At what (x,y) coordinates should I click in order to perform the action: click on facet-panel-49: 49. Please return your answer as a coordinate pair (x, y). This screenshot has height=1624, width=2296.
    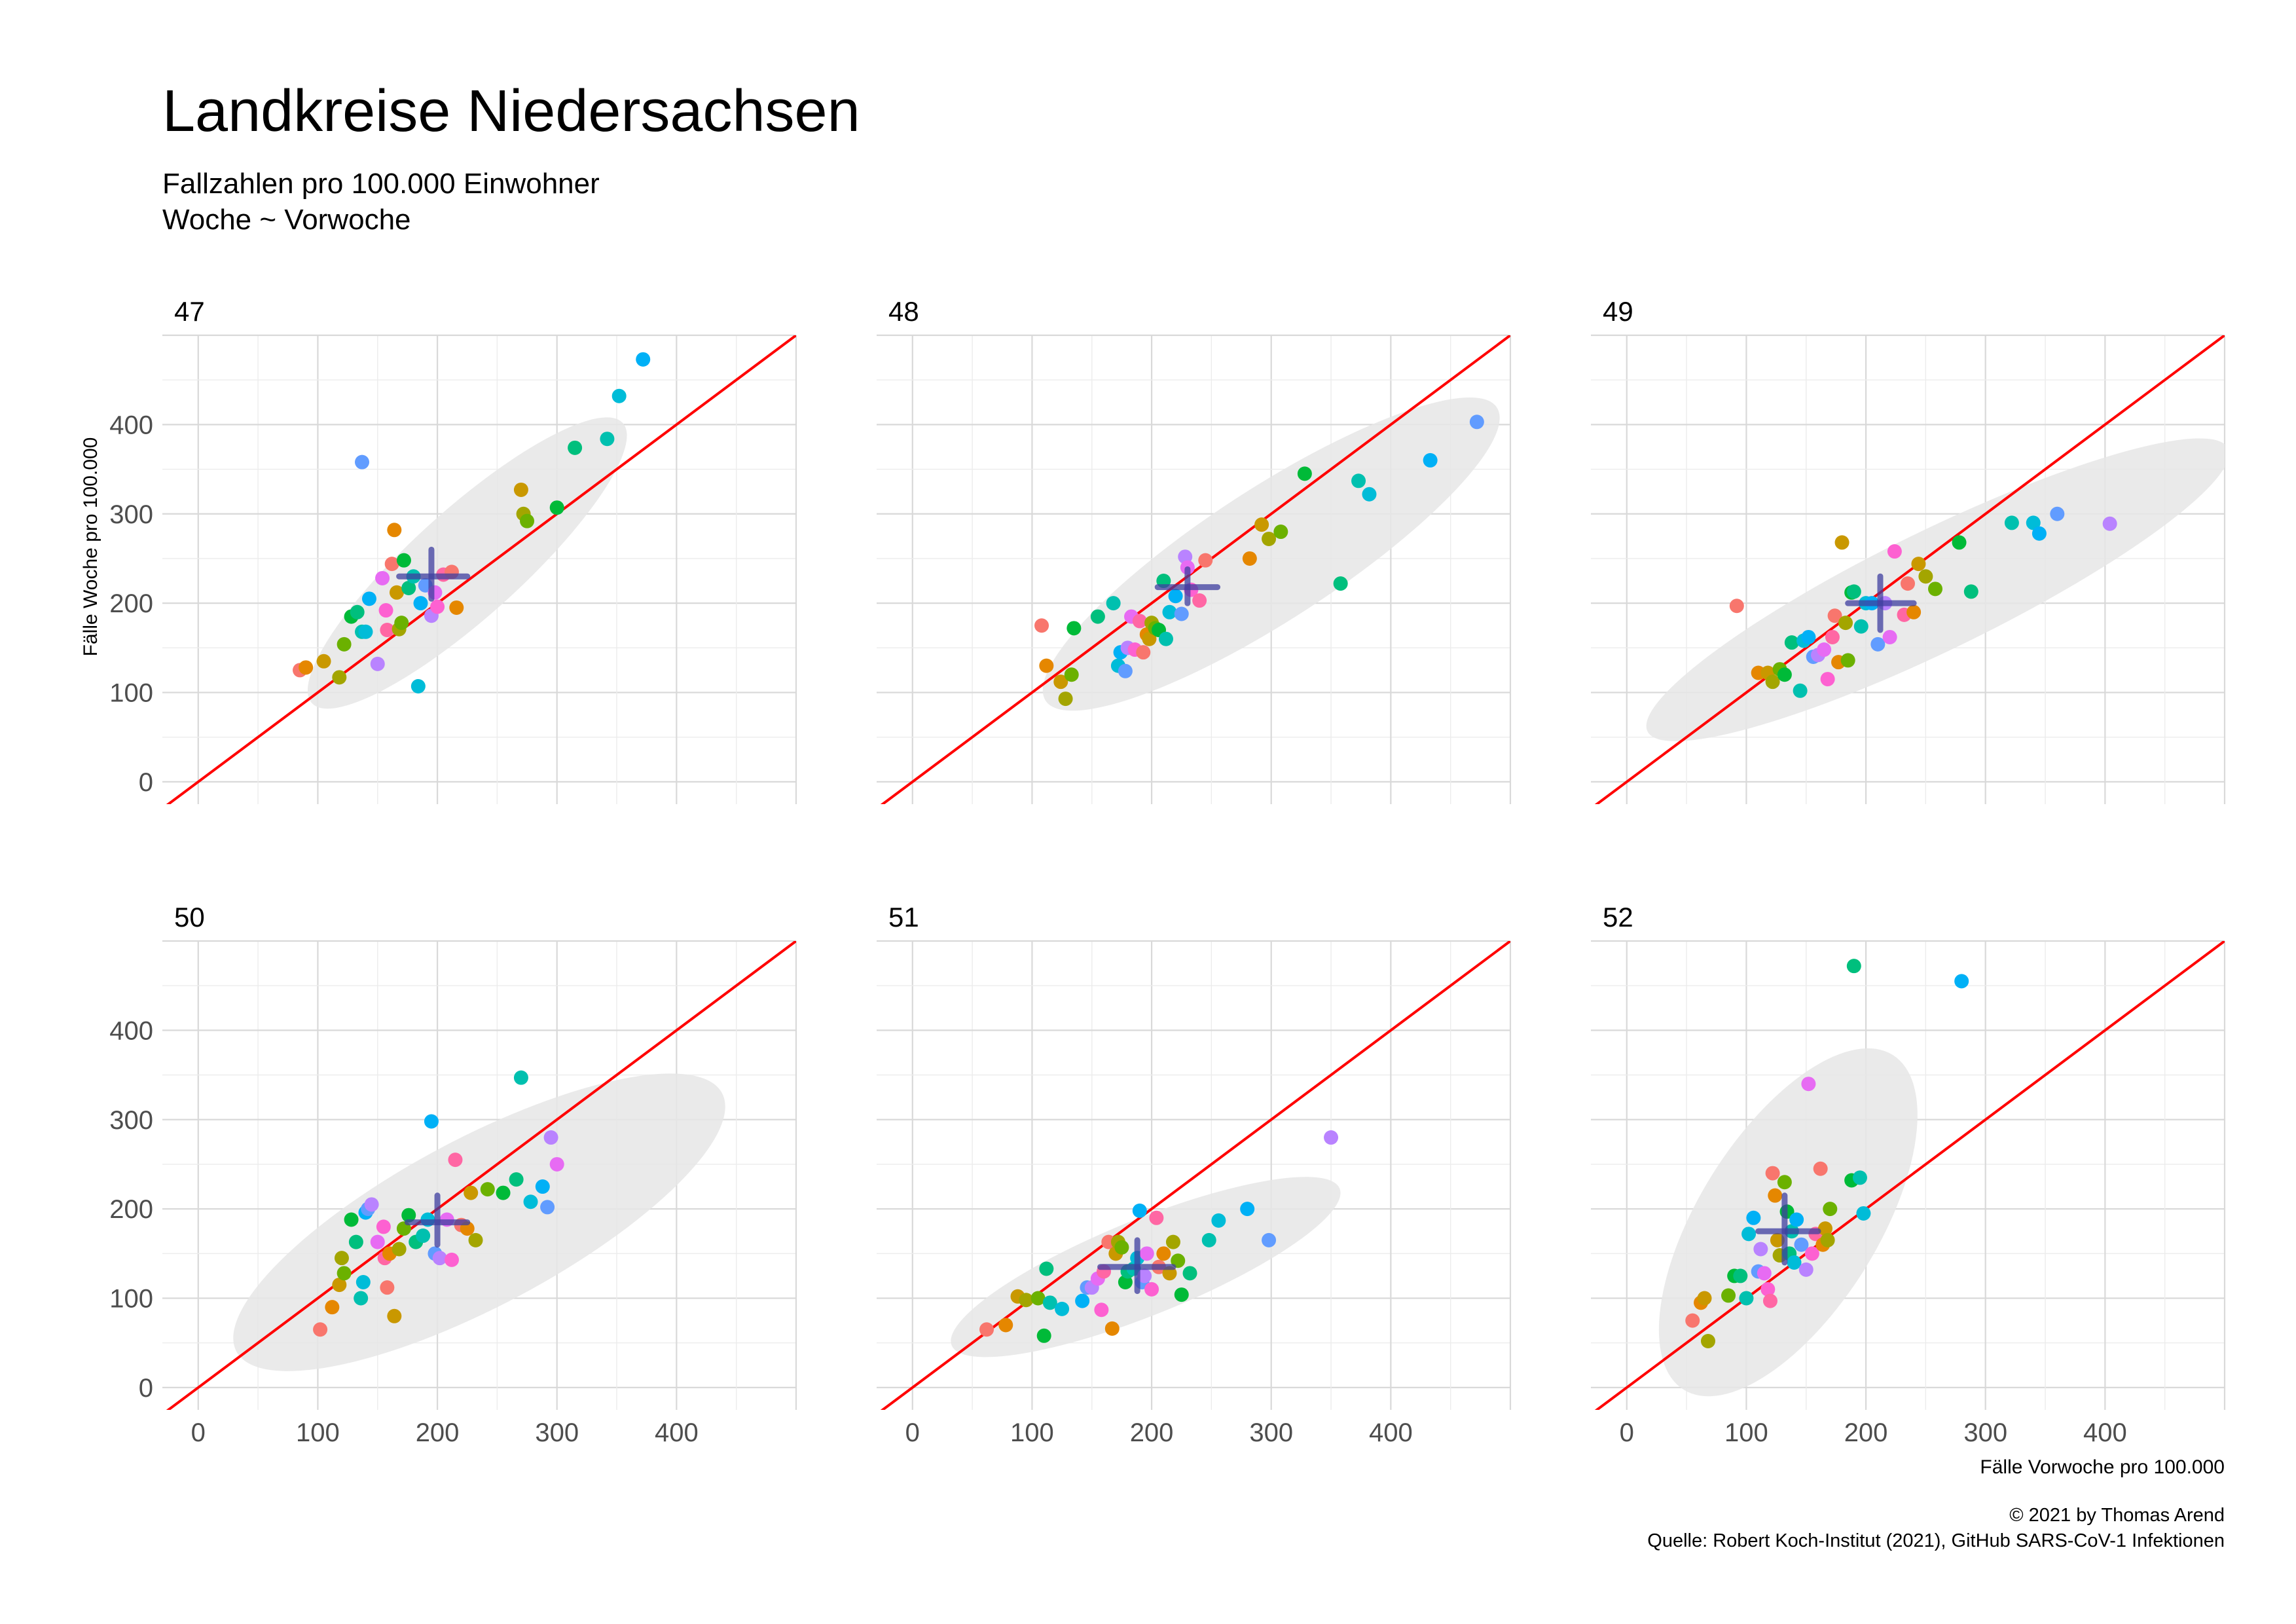
    Looking at the image, I should click on (1908, 550).